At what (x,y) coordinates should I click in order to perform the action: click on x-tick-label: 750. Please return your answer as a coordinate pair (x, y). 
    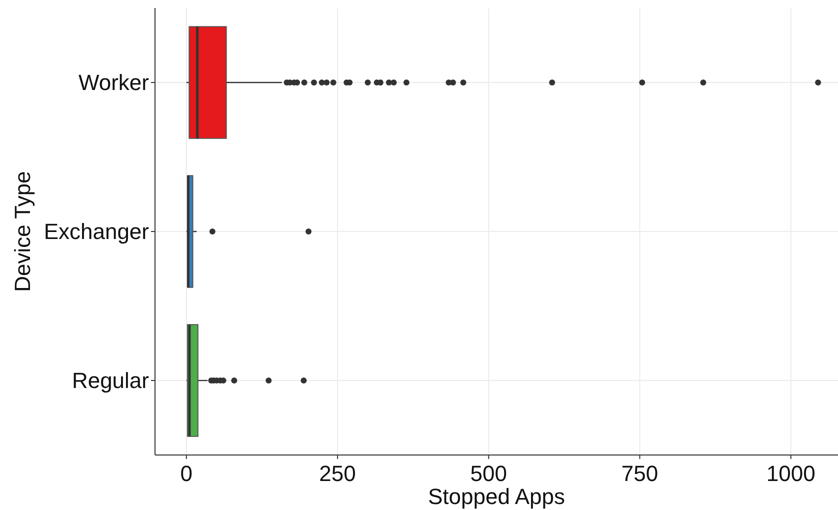
    Looking at the image, I should click on (639, 473).